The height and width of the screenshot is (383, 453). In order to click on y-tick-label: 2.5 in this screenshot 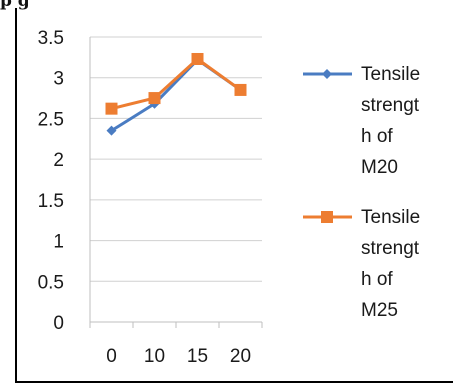, I will do `click(51, 119)`.